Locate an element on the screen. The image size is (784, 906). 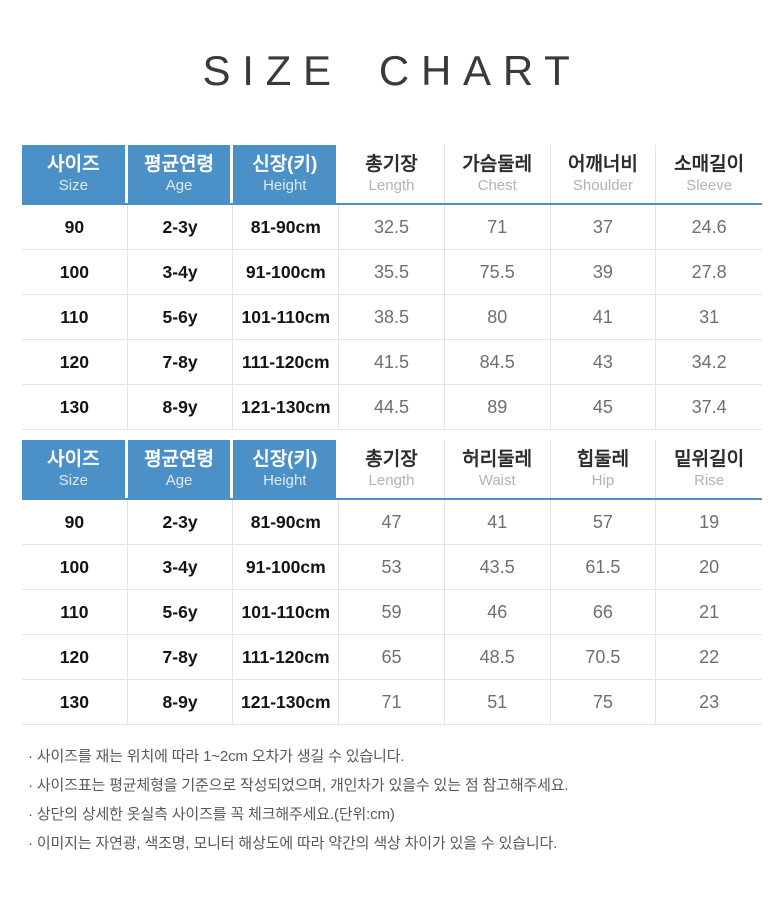
table-row: 90 2-3y 81-90cm 32.5 71 37 24.6 is located at coordinates (392, 227).